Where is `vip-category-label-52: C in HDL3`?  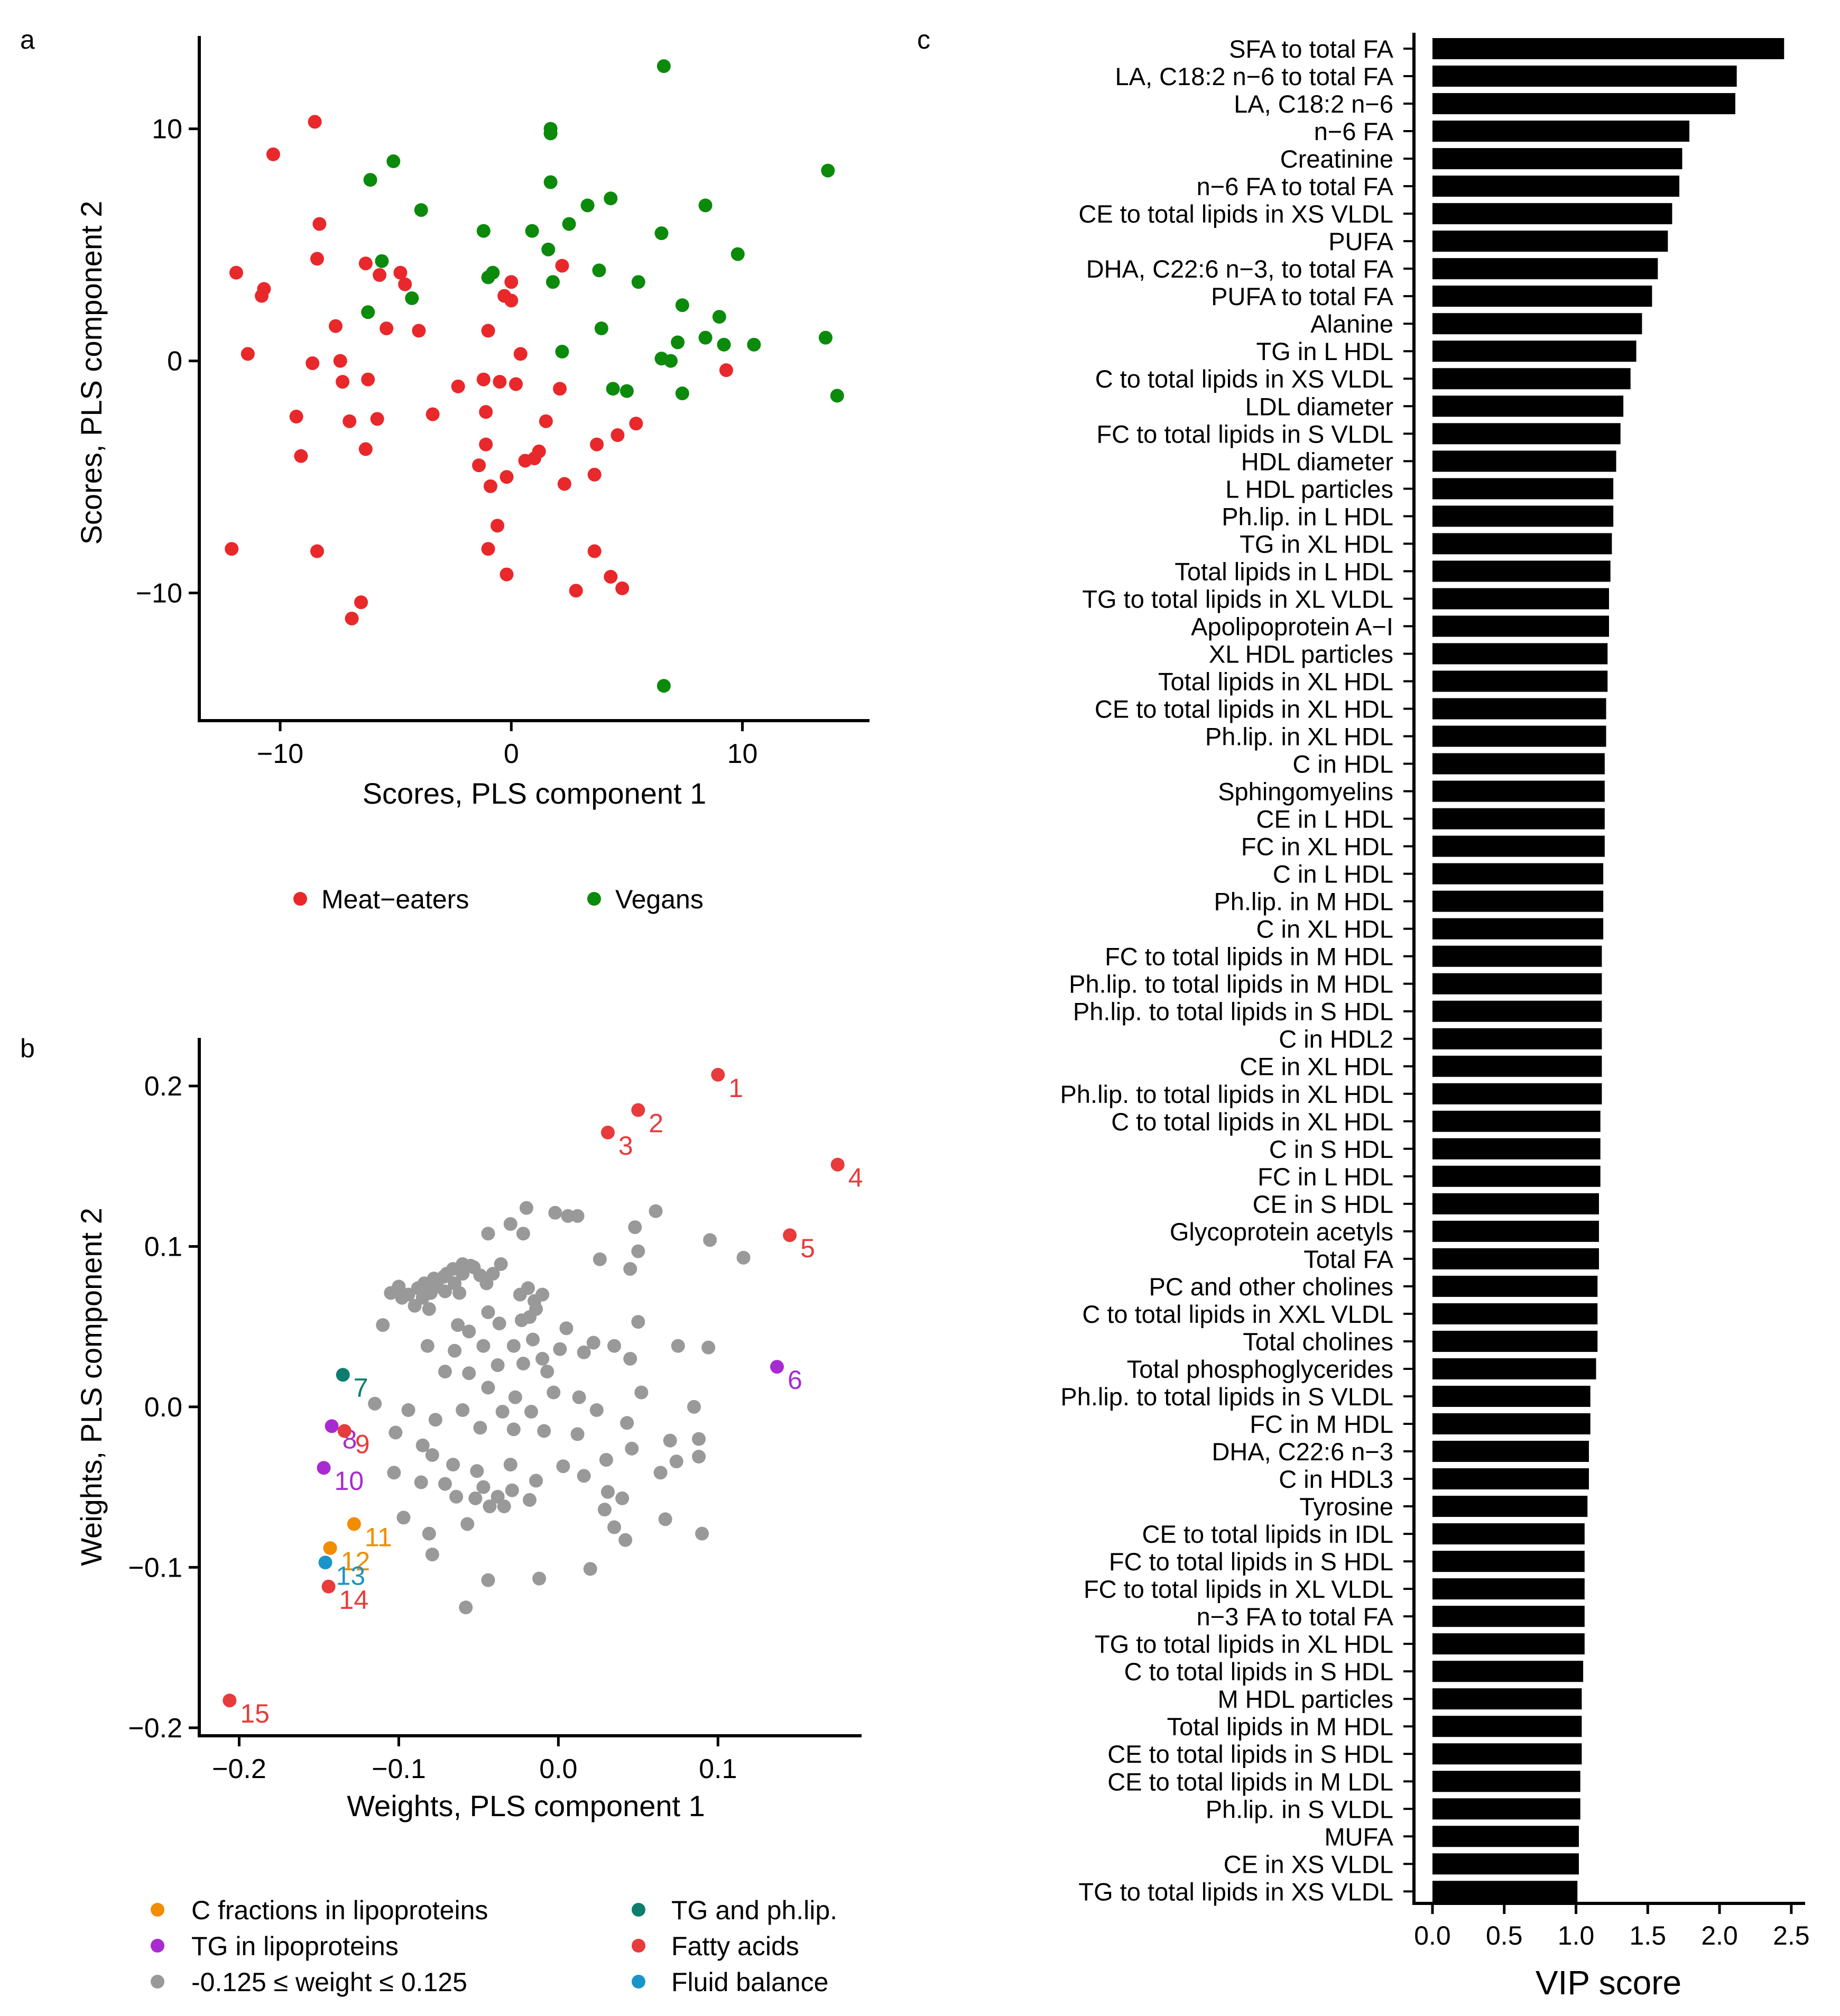
vip-category-label-52: C in HDL3 is located at coordinates (1336, 1479).